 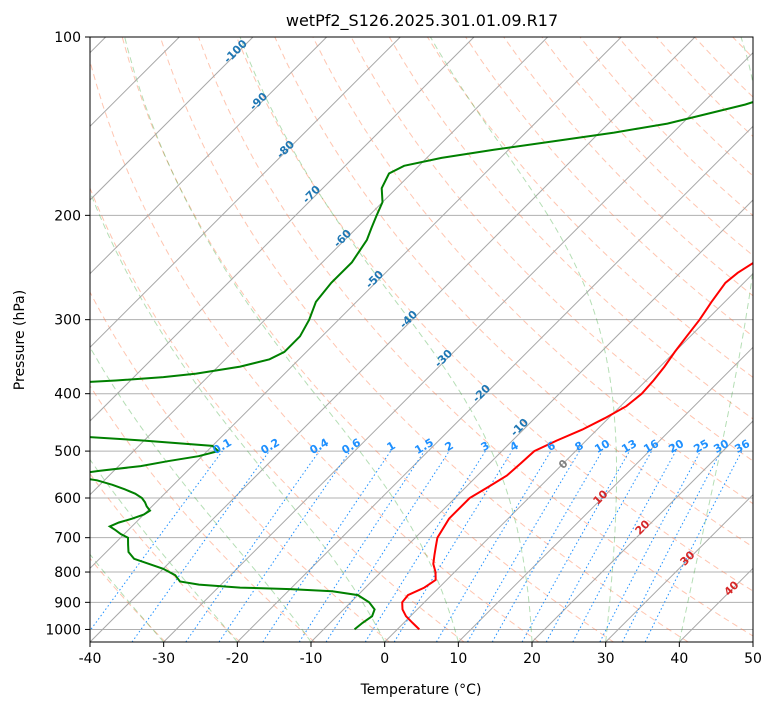 I want to click on y-tick-label: 200, so click(x=67, y=216).